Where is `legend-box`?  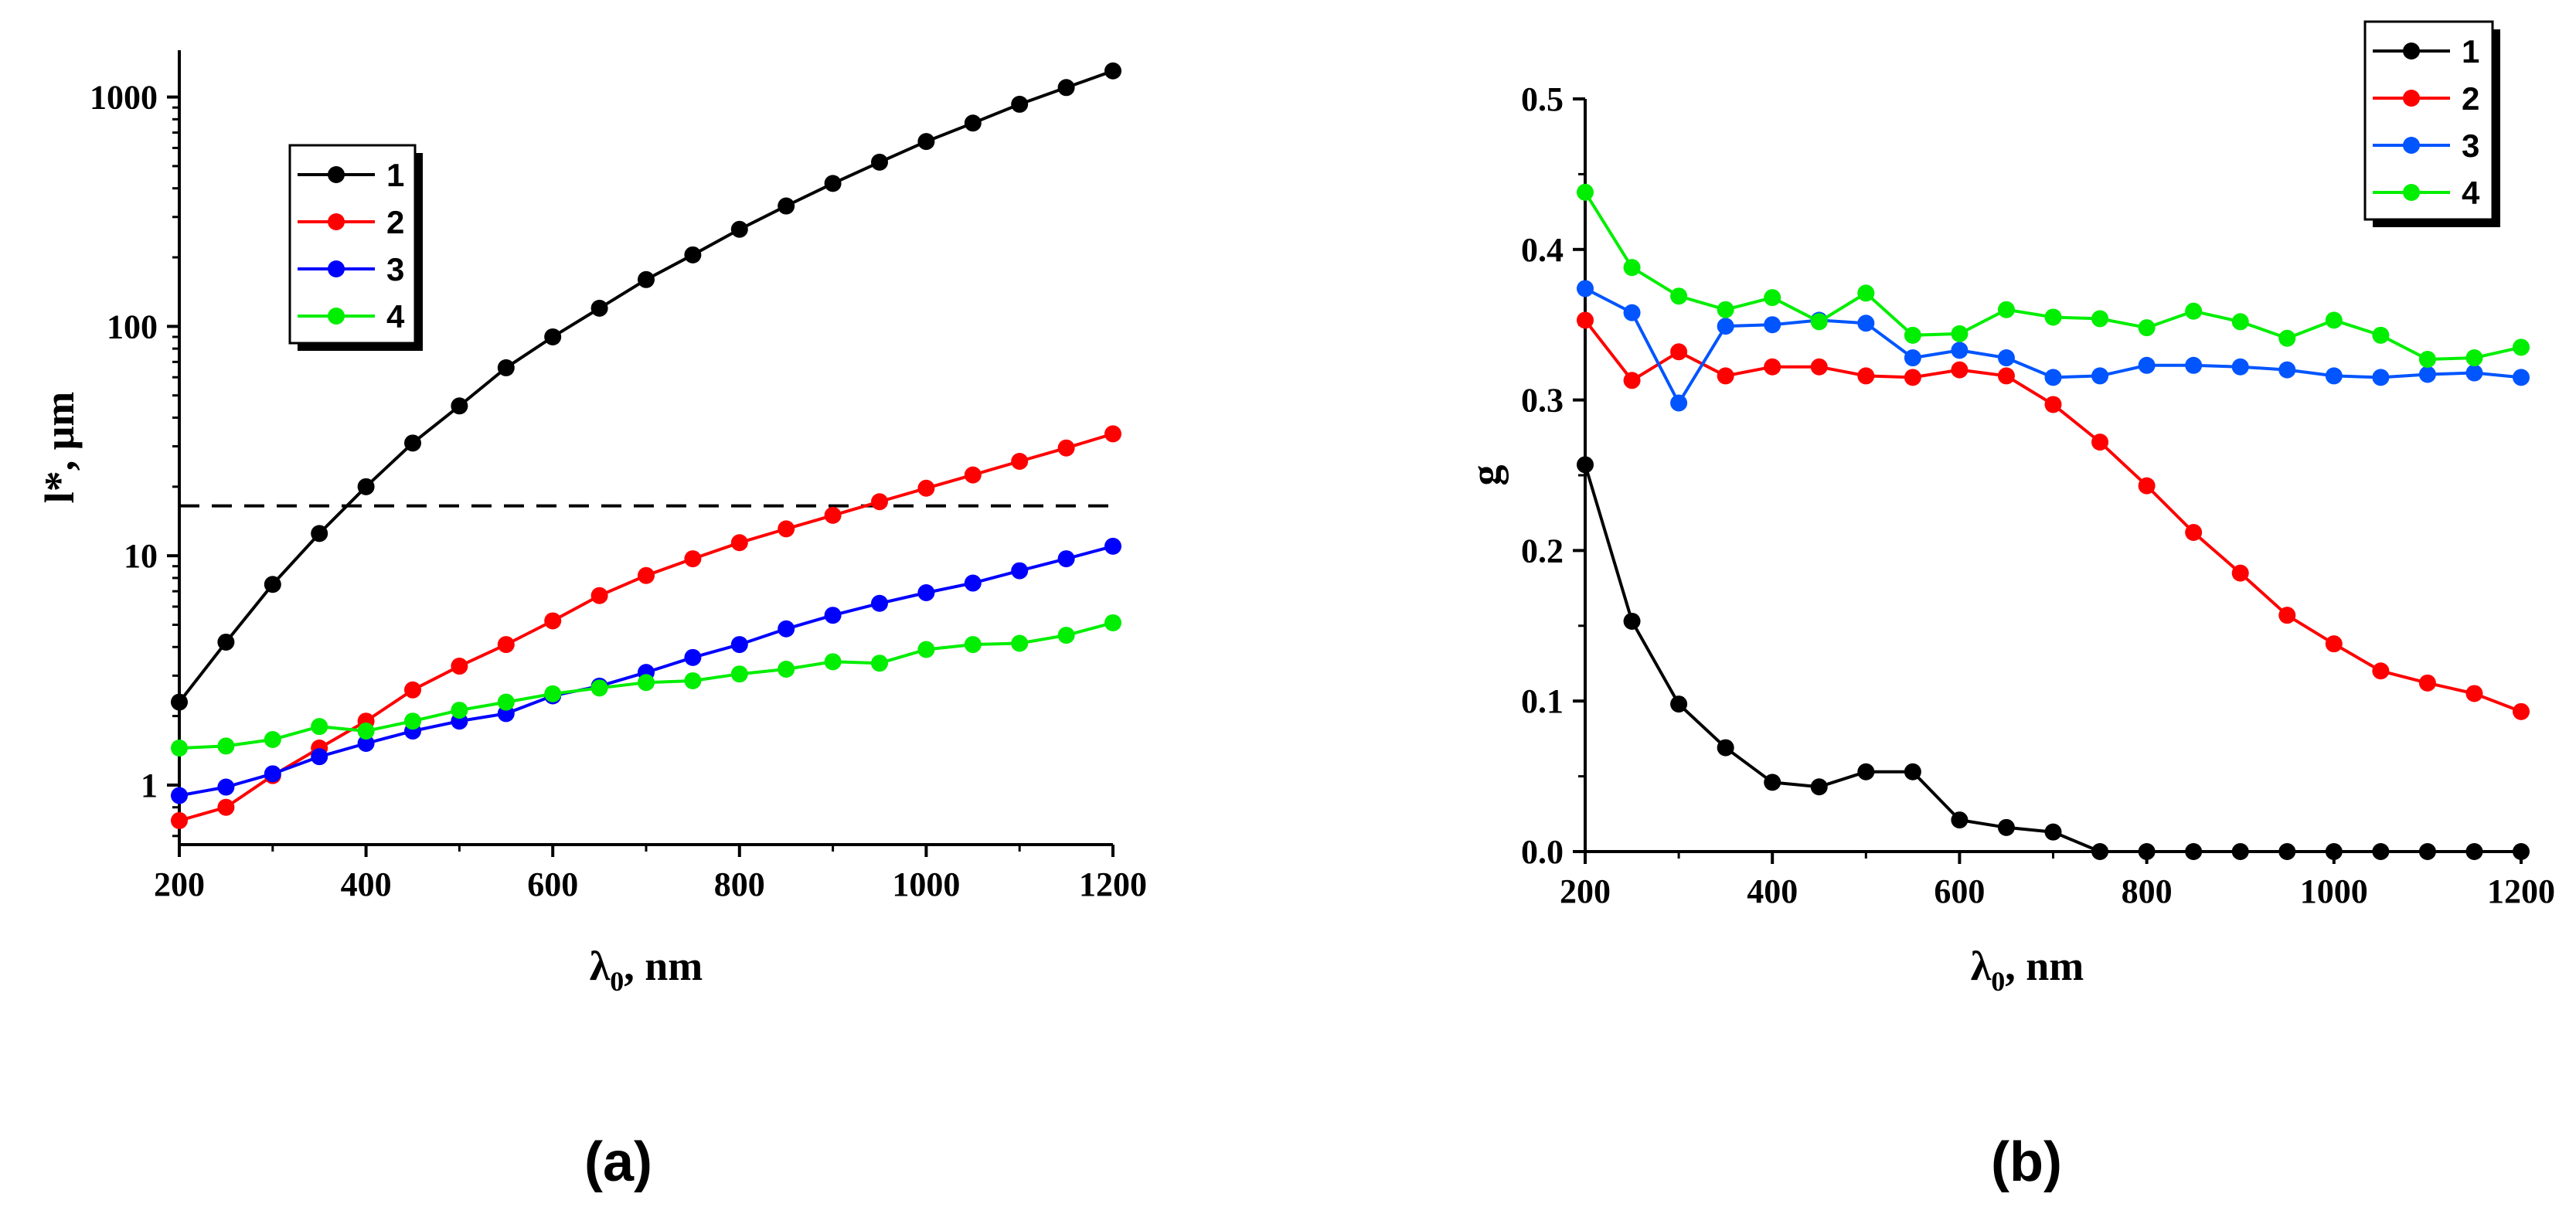
legend-box is located at coordinates (352, 244).